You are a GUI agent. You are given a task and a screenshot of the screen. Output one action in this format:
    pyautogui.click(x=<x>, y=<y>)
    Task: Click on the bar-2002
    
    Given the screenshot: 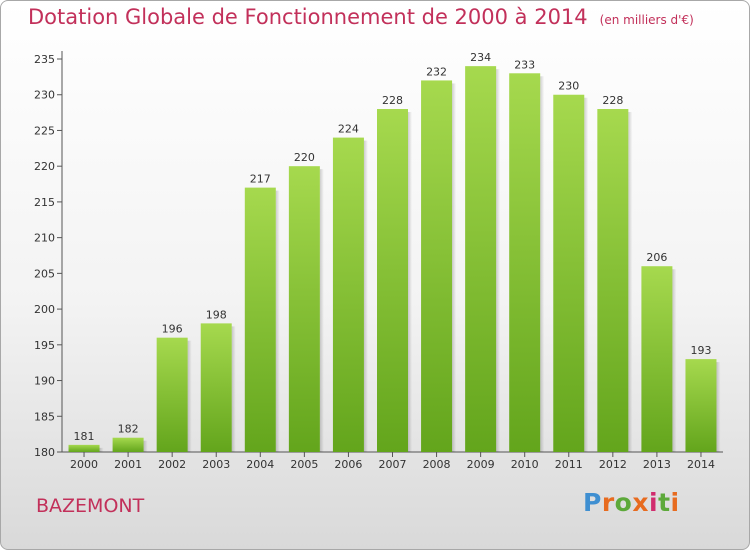 What is the action you would take?
    pyautogui.click(x=172, y=394)
    